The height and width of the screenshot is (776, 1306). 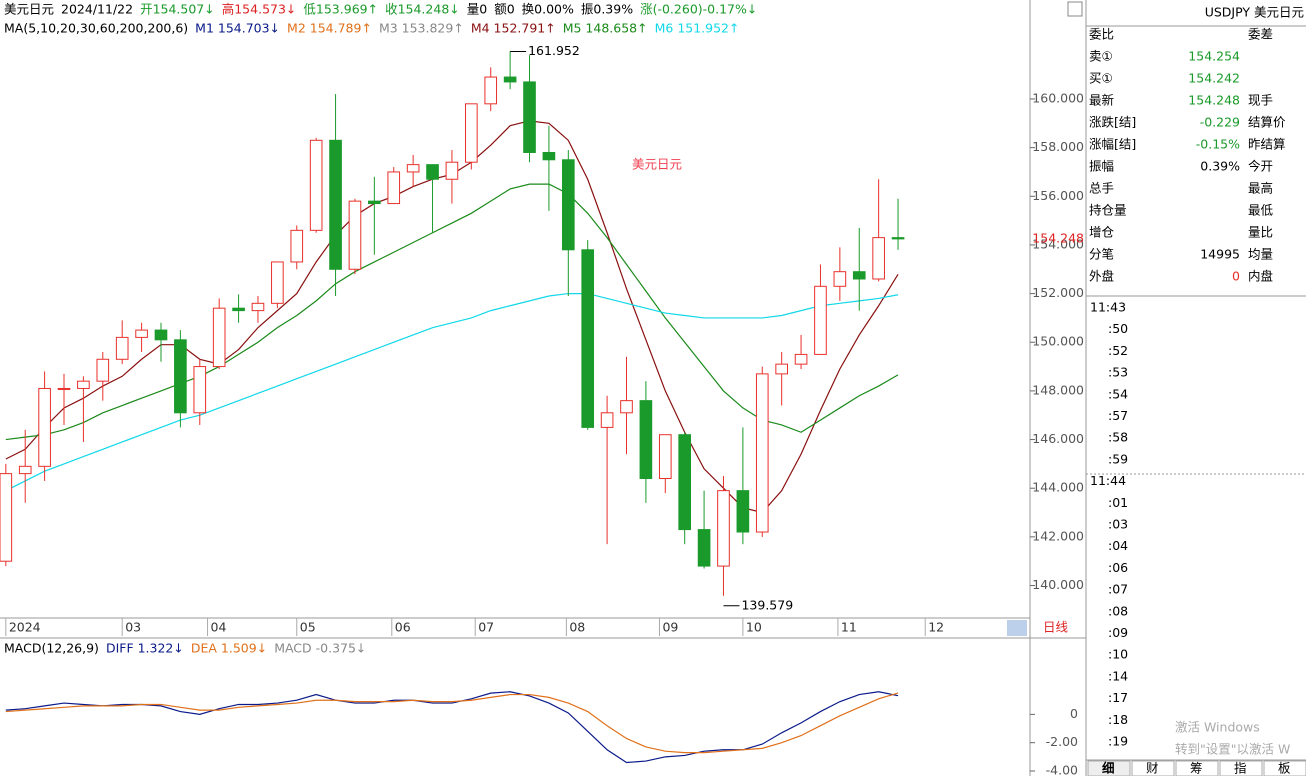 What do you see at coordinates (340, 9) in the screenshot?
I see `quote-header: 低153.969↑` at bounding box center [340, 9].